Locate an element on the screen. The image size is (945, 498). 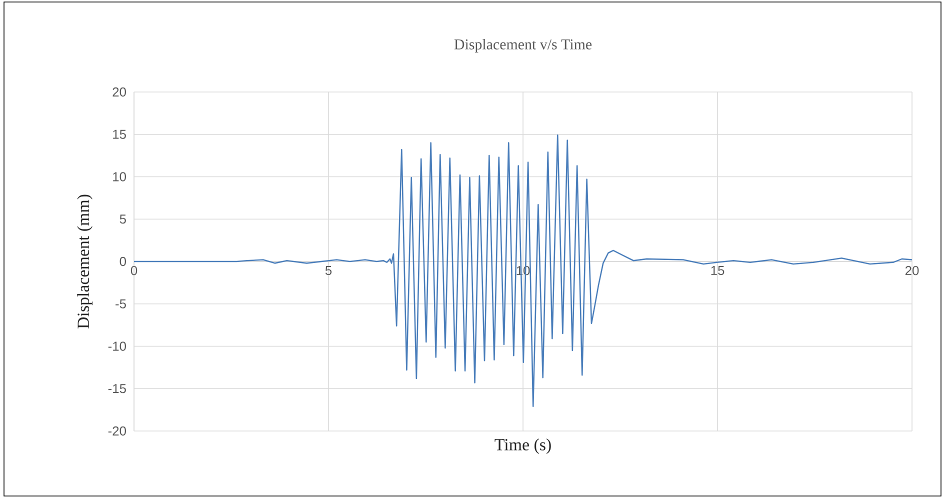
y-tick-label: 15 is located at coordinates (119, 134).